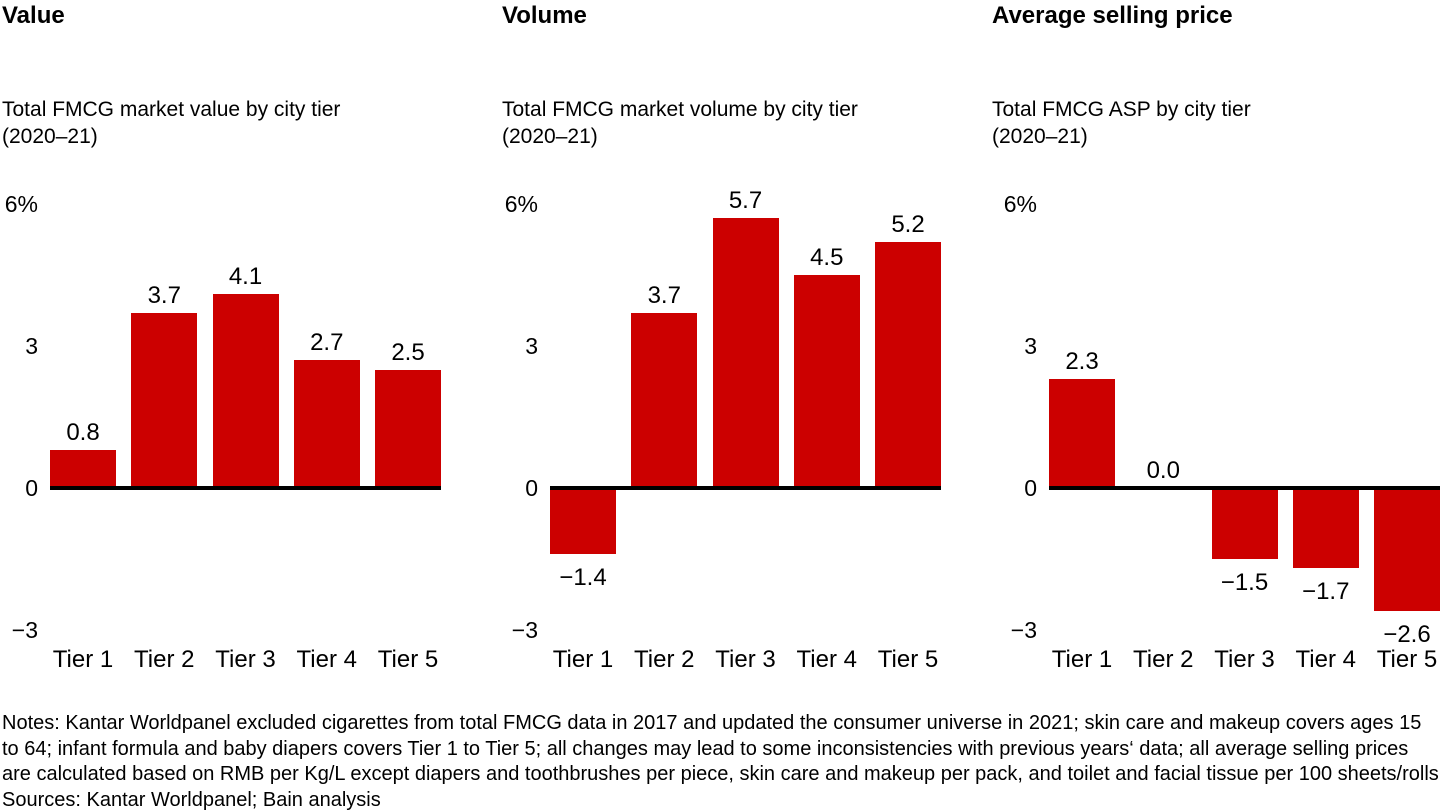  I want to click on chart-subtitle-line: Total FMCG market value by city tier, so click(171, 109).